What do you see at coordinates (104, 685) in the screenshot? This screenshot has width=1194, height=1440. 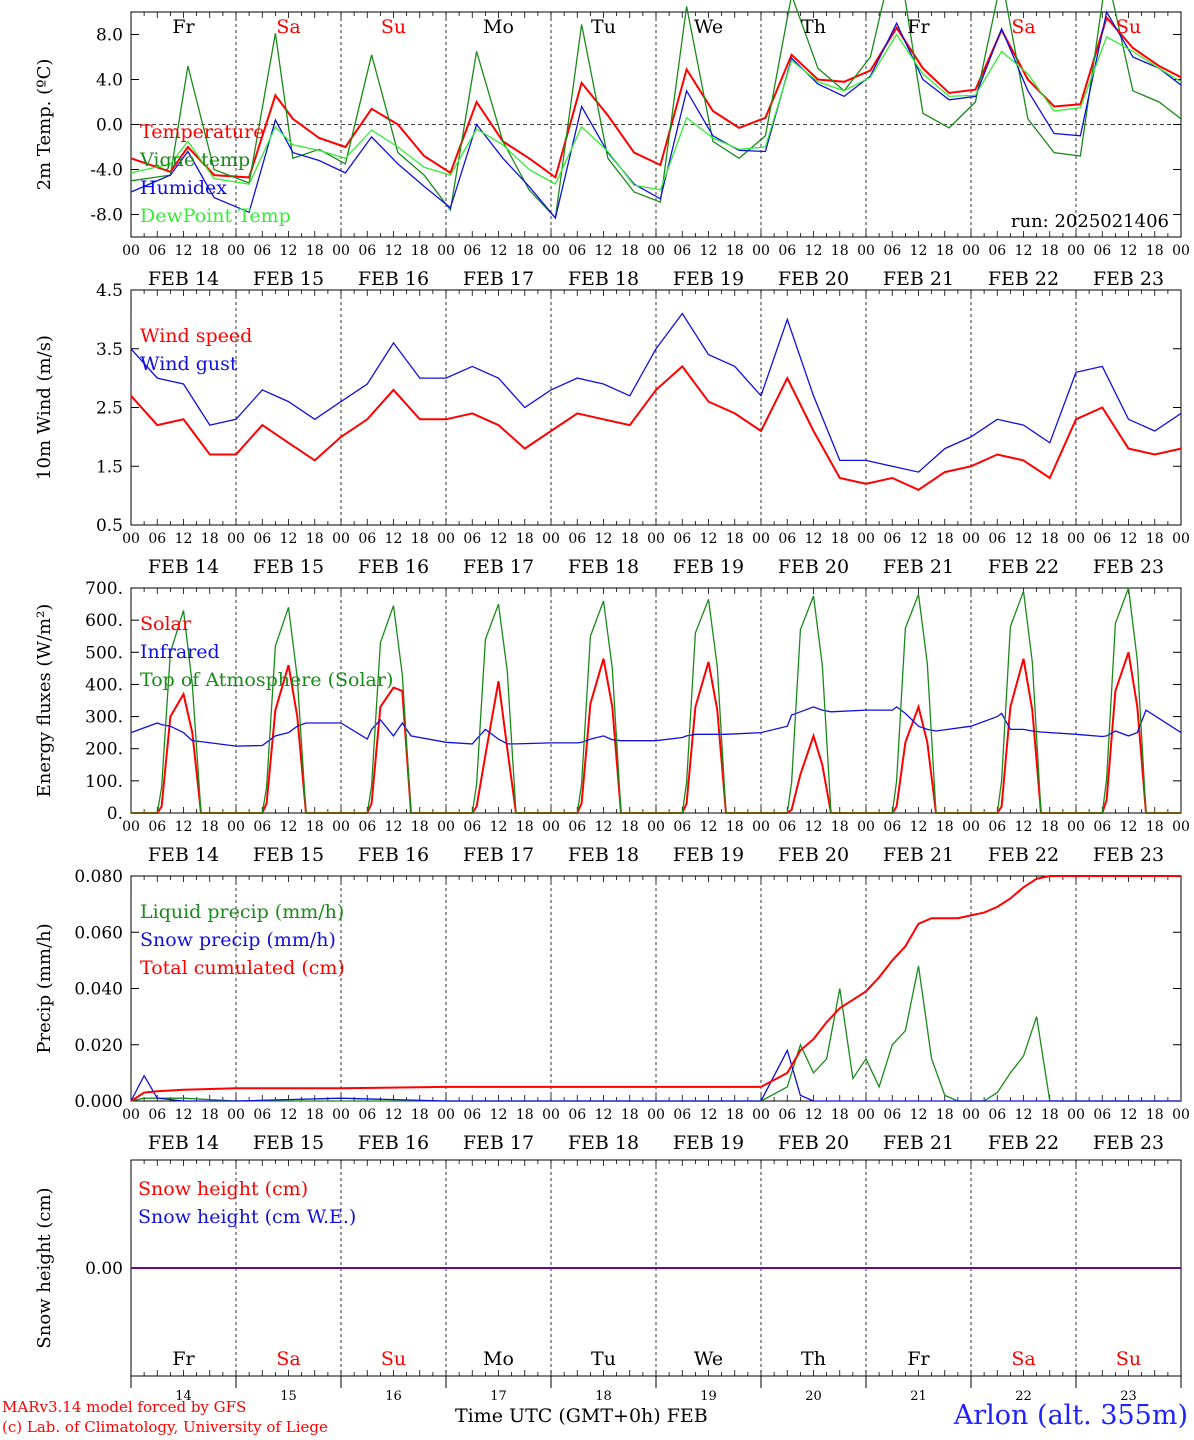 I see `y-tick-label: 400.` at bounding box center [104, 685].